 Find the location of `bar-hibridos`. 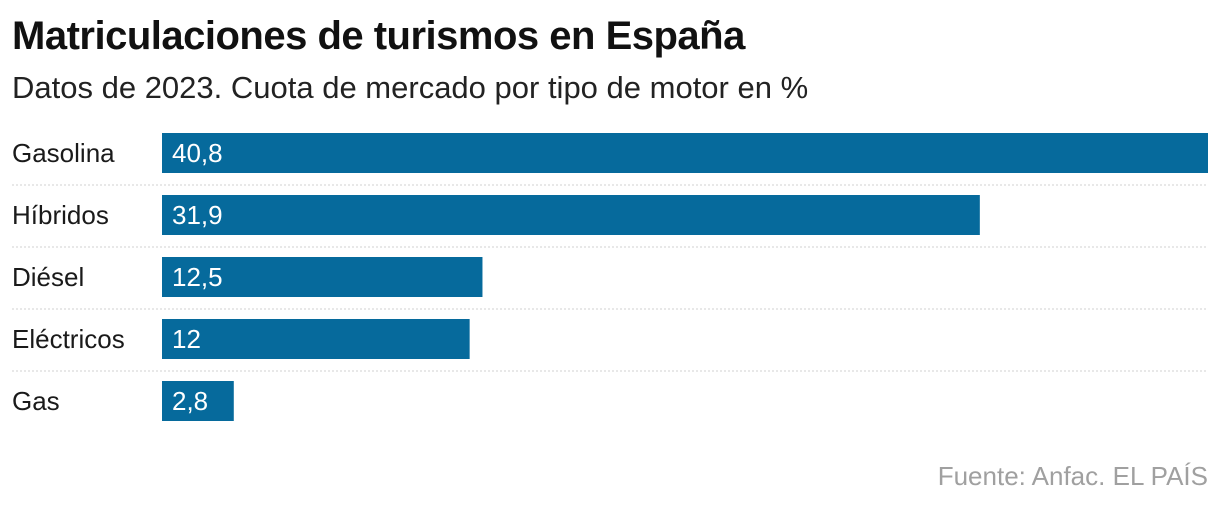

bar-hibridos is located at coordinates (571, 215).